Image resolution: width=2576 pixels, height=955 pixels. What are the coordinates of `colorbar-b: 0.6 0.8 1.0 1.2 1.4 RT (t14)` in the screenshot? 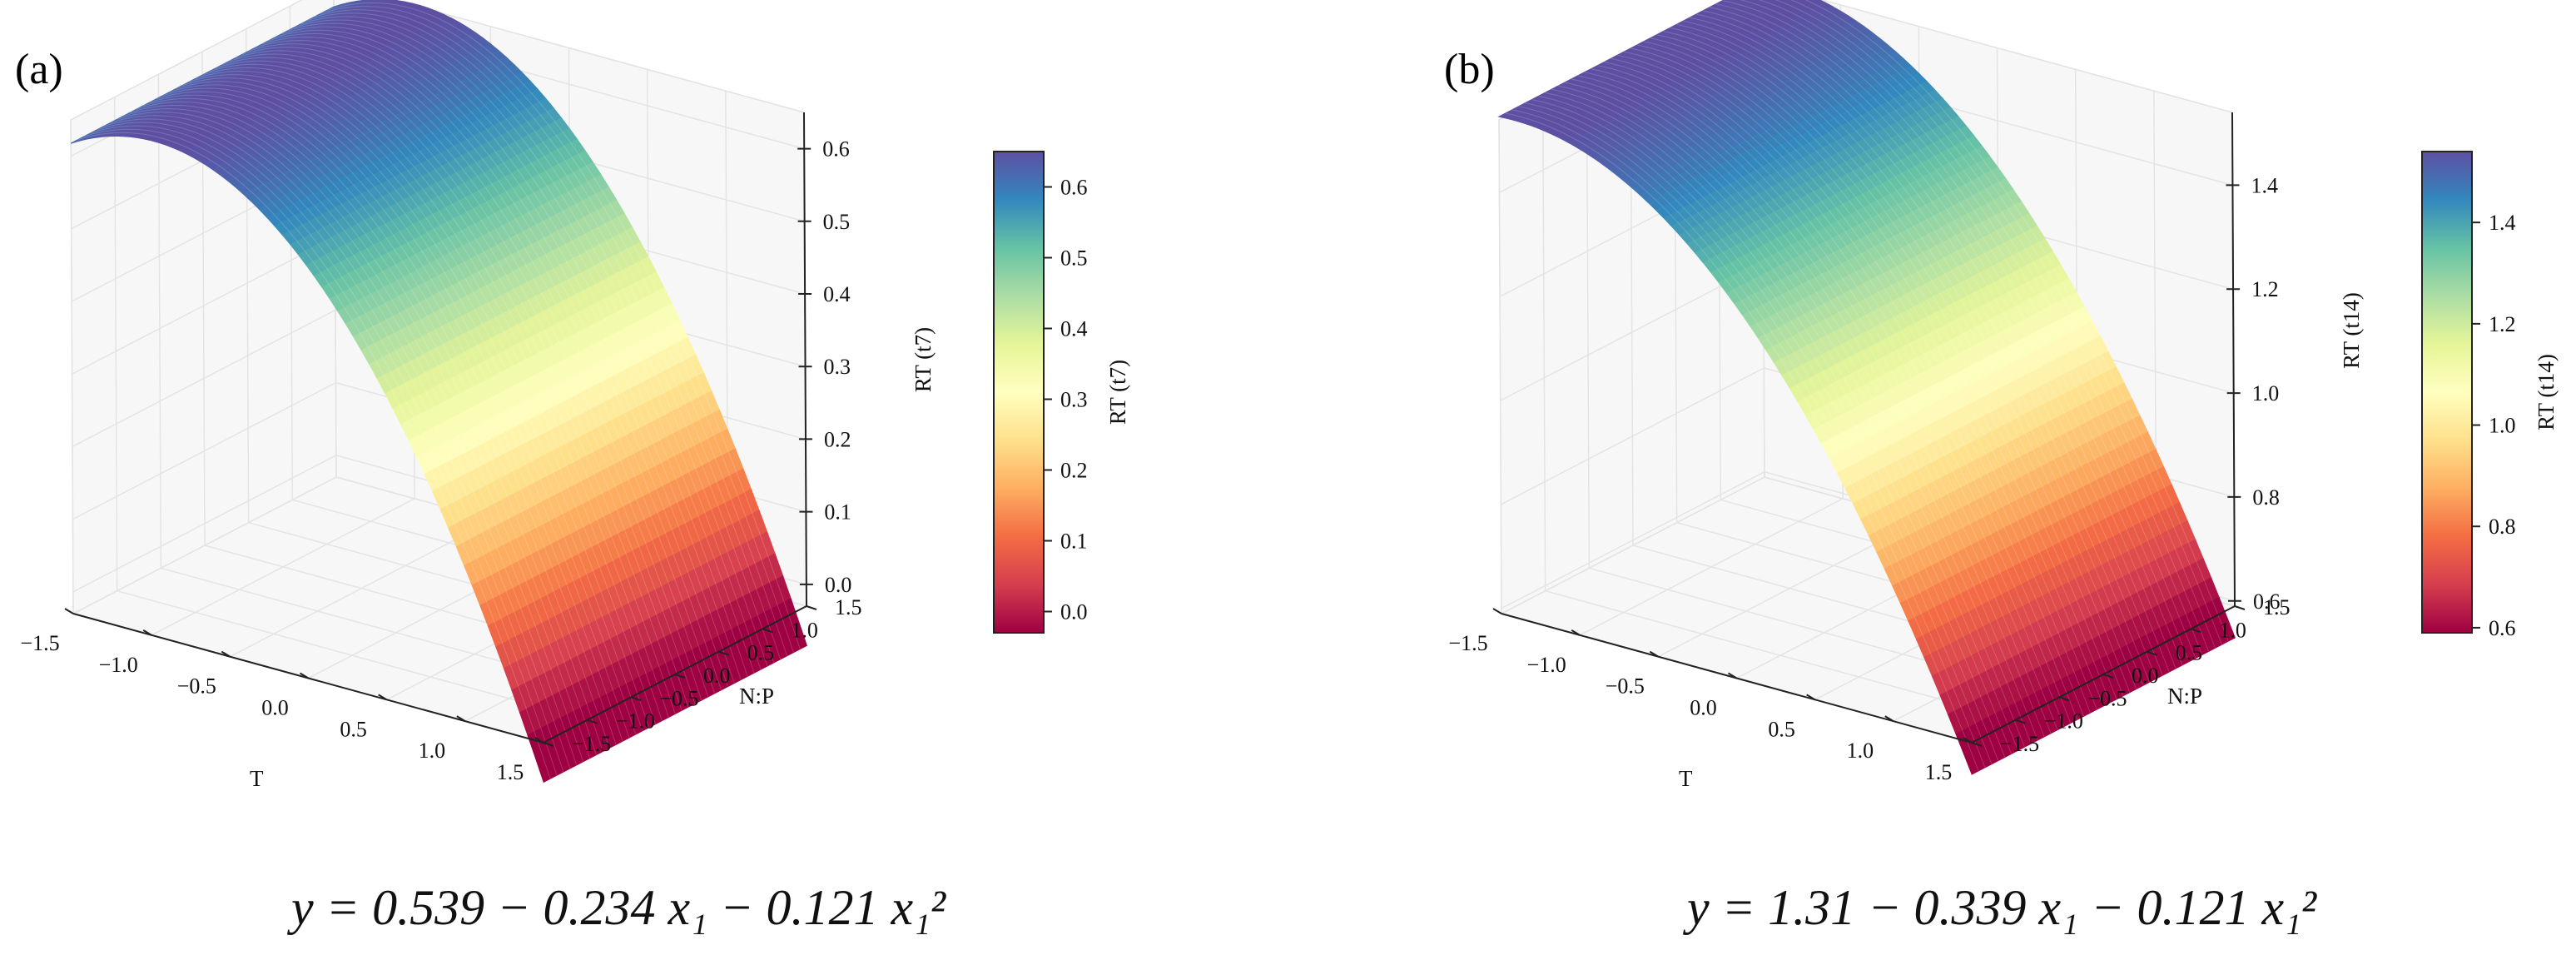 It's located at (2490, 395).